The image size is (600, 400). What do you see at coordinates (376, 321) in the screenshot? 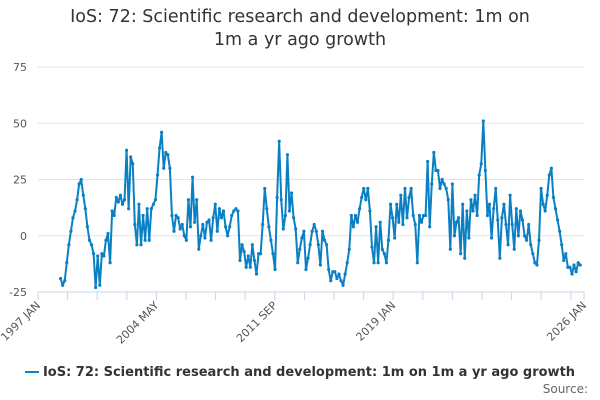
I see `x-tick-label: 2019 JAN` at bounding box center [376, 321].